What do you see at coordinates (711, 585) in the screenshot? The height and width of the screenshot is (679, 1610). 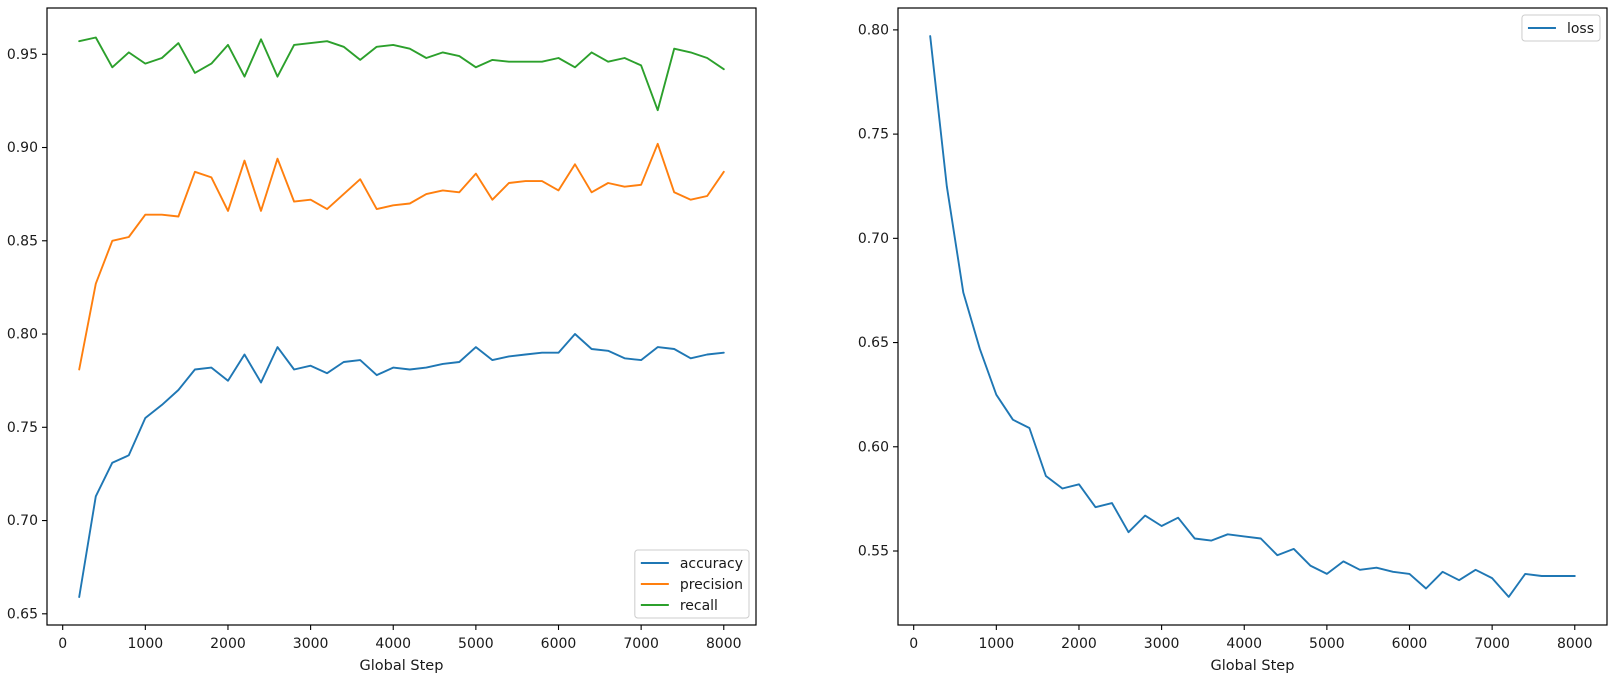 I see `legend-label-precision: precision` at bounding box center [711, 585].